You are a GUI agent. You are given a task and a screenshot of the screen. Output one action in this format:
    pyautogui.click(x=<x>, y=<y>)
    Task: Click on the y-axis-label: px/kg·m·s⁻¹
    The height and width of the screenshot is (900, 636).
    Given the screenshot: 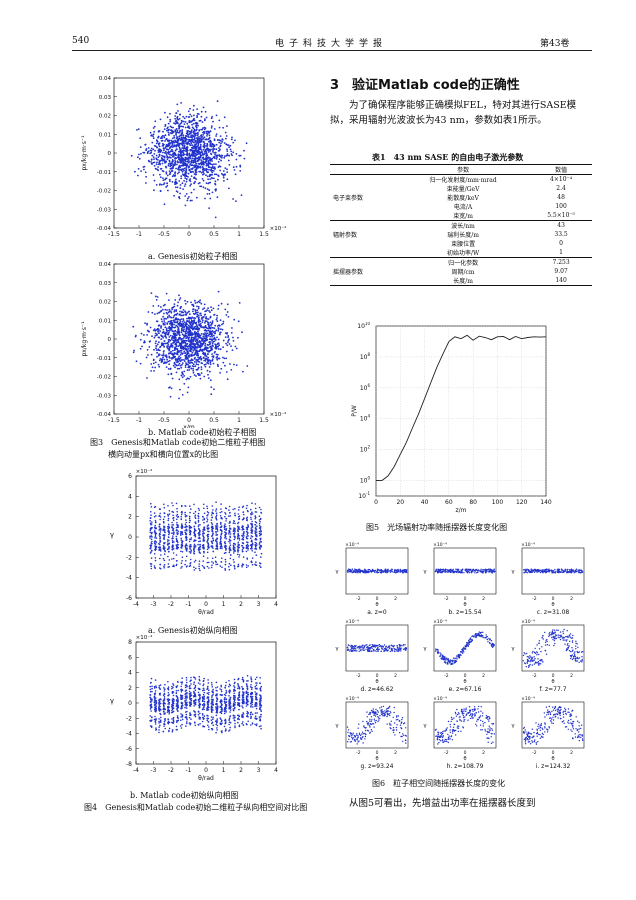 What is the action you would take?
    pyautogui.click(x=84, y=339)
    